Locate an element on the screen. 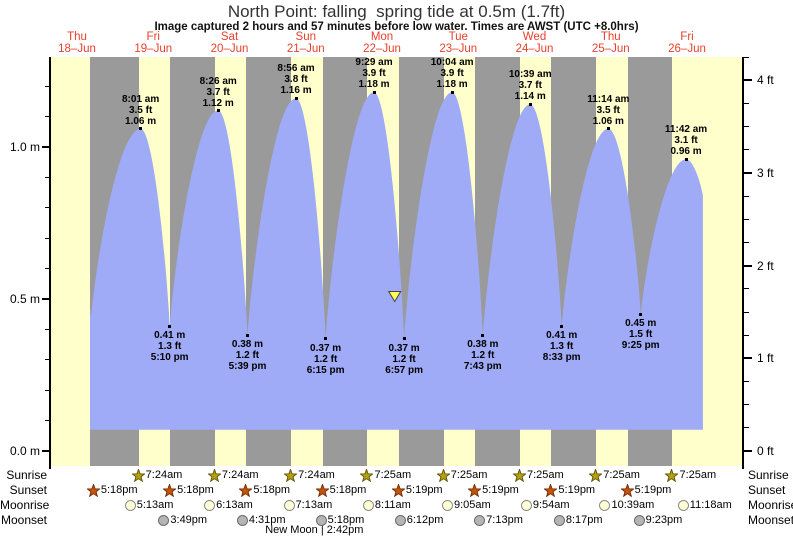 This screenshot has height=539, width=793. sunrise-time: 7:24am is located at coordinates (240, 475).